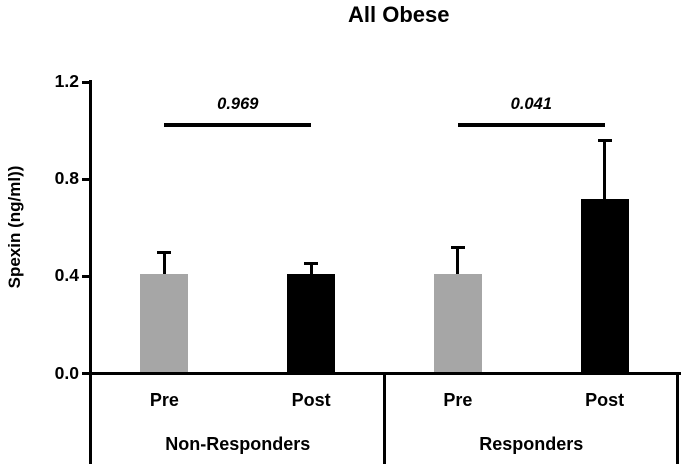 The image size is (685, 464). Describe the element at coordinates (399, 14) in the screenshot. I see `chart-title: All Obese` at that location.